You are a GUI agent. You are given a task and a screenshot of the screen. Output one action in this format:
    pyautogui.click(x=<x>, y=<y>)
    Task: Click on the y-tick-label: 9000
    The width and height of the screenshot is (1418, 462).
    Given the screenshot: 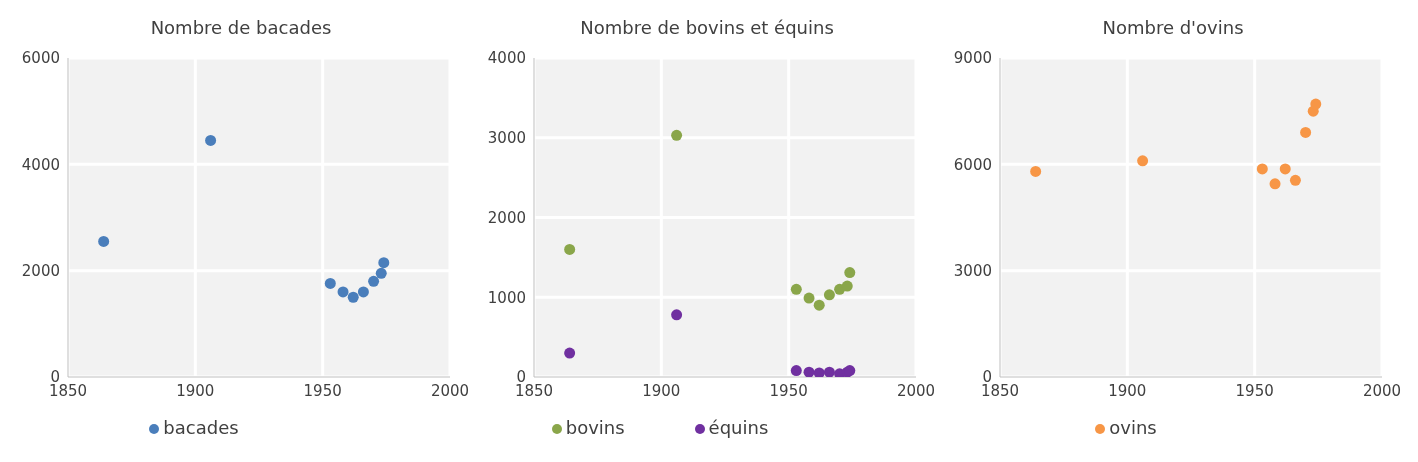 What is the action you would take?
    pyautogui.click(x=972, y=58)
    